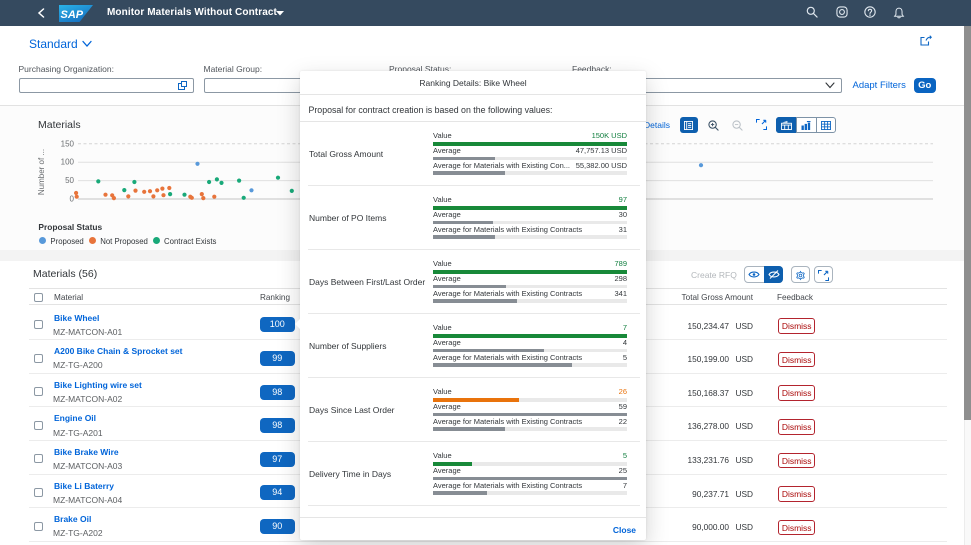 The height and width of the screenshot is (545, 971). What do you see at coordinates (72, 14) in the screenshot?
I see `svg-text: SAP` at bounding box center [72, 14].